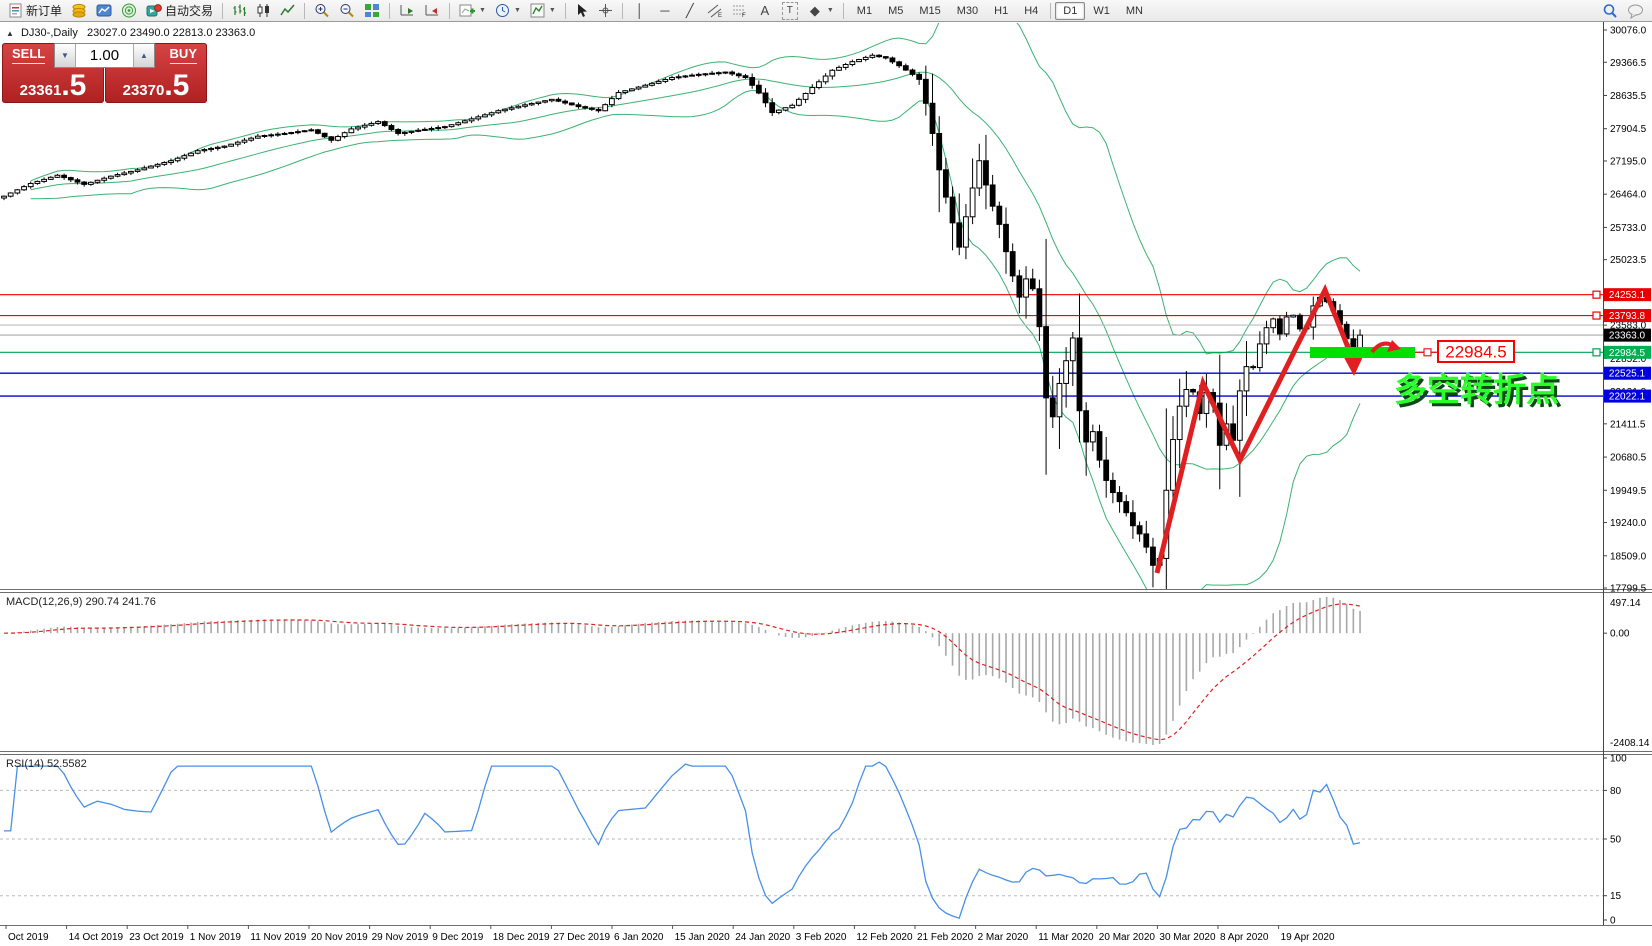  I want to click on timeframe-h4: H4, so click(1031, 10).